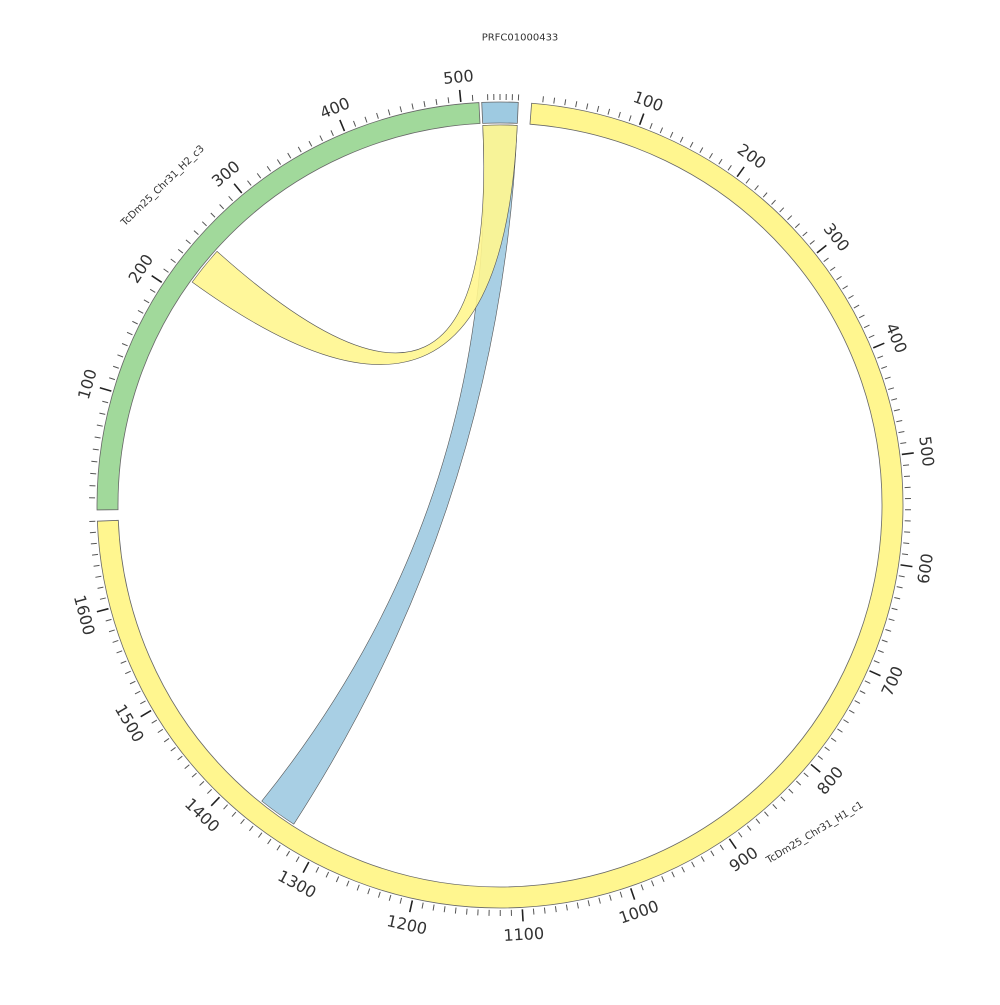  I want to click on tick-label: 600, so click(925, 568).